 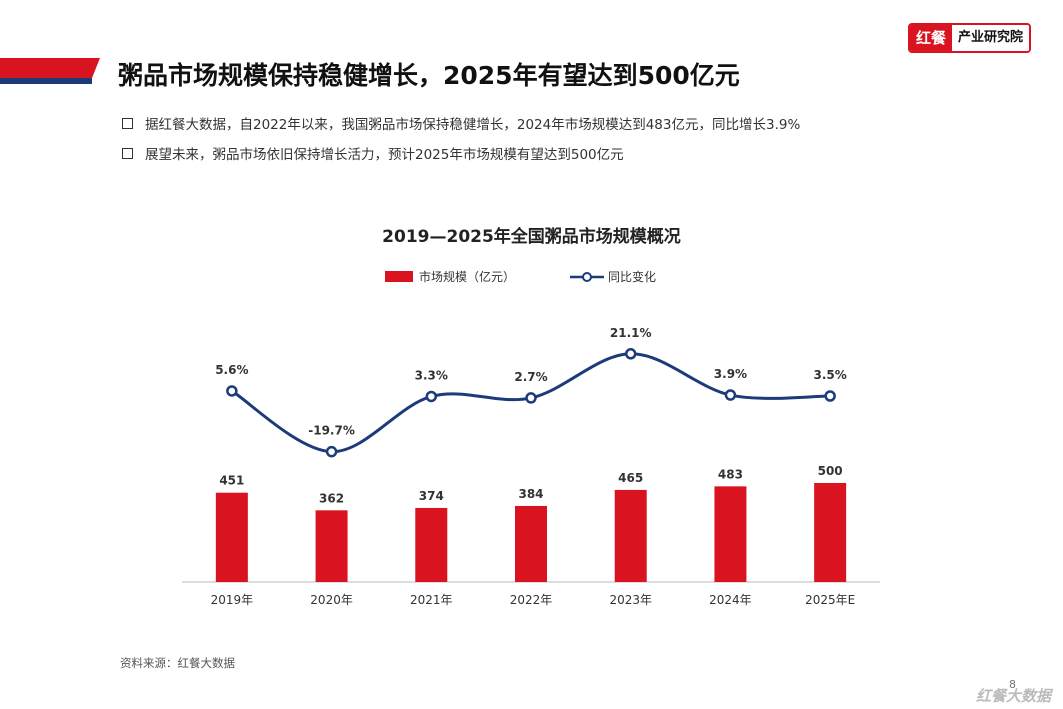 I want to click on header-accent-blue, so click(x=46, y=81).